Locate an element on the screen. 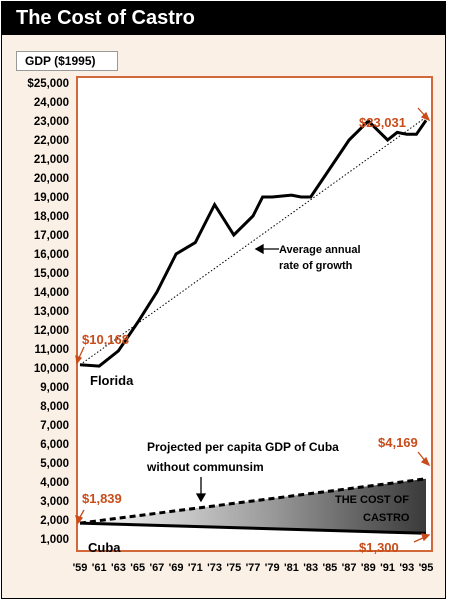  y-tick-label: 16,000 is located at coordinates (51, 255).